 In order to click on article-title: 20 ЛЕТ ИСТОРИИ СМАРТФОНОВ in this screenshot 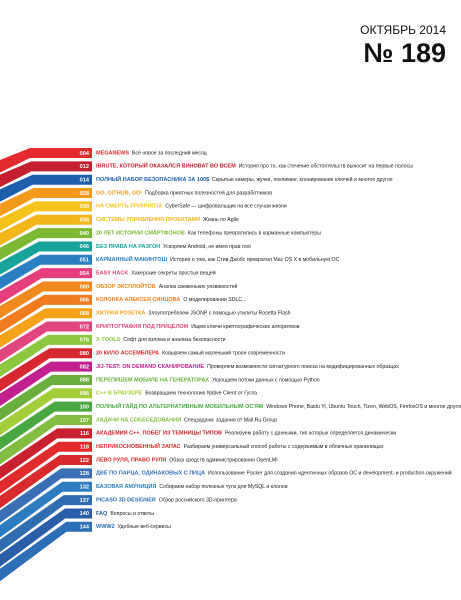, I will do `click(140, 234)`.